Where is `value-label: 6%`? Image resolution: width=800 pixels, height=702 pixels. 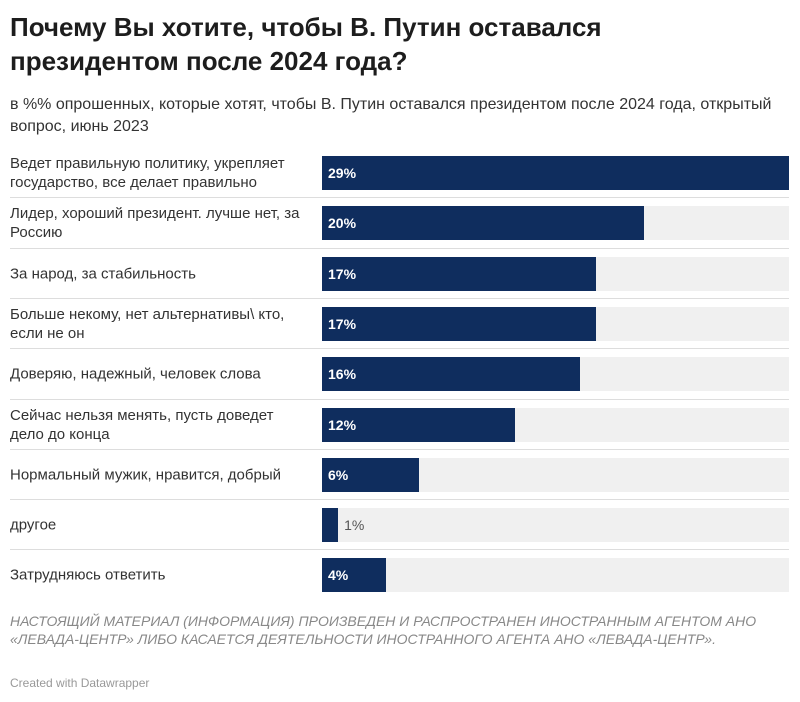 value-label: 6% is located at coordinates (338, 474).